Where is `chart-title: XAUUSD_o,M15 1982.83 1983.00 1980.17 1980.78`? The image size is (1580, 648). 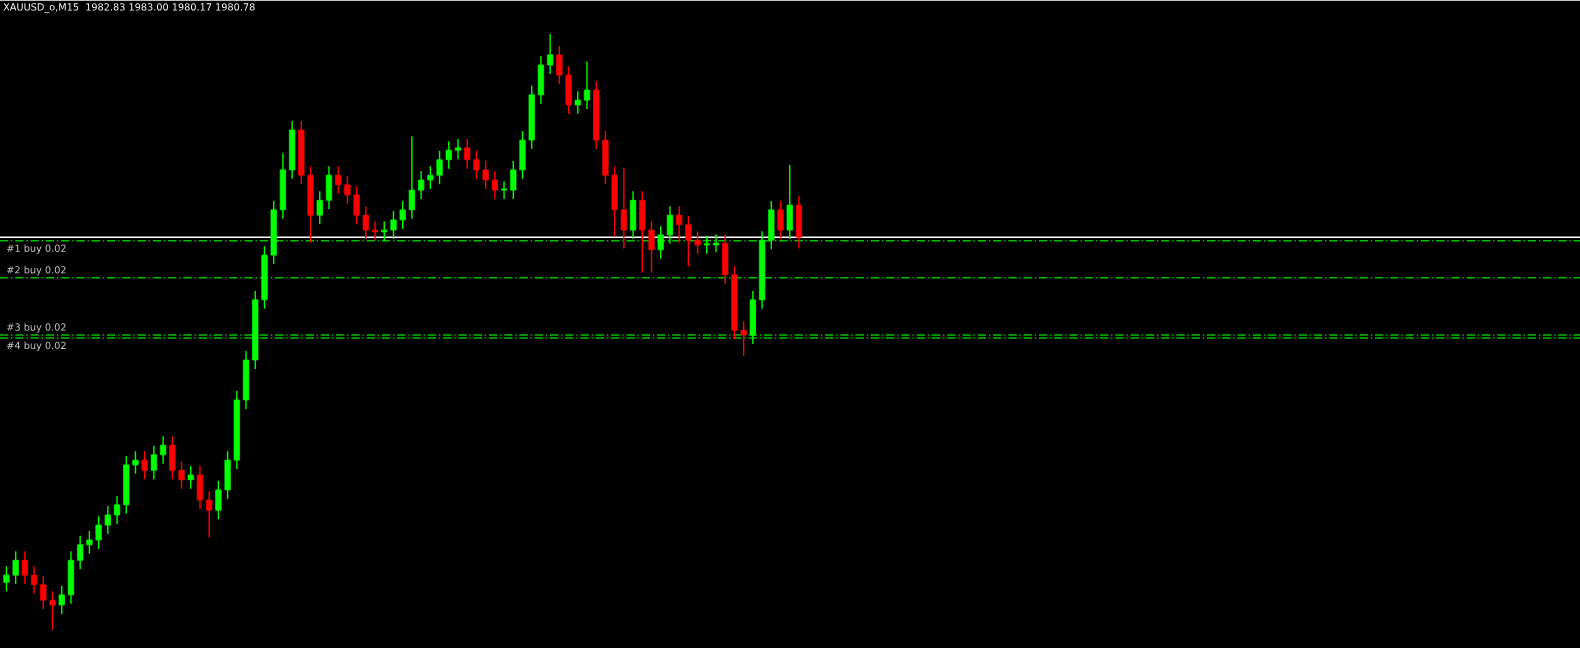 chart-title: XAUUSD_o,M15 1982.83 1983.00 1980.17 1980.78 is located at coordinates (129, 8).